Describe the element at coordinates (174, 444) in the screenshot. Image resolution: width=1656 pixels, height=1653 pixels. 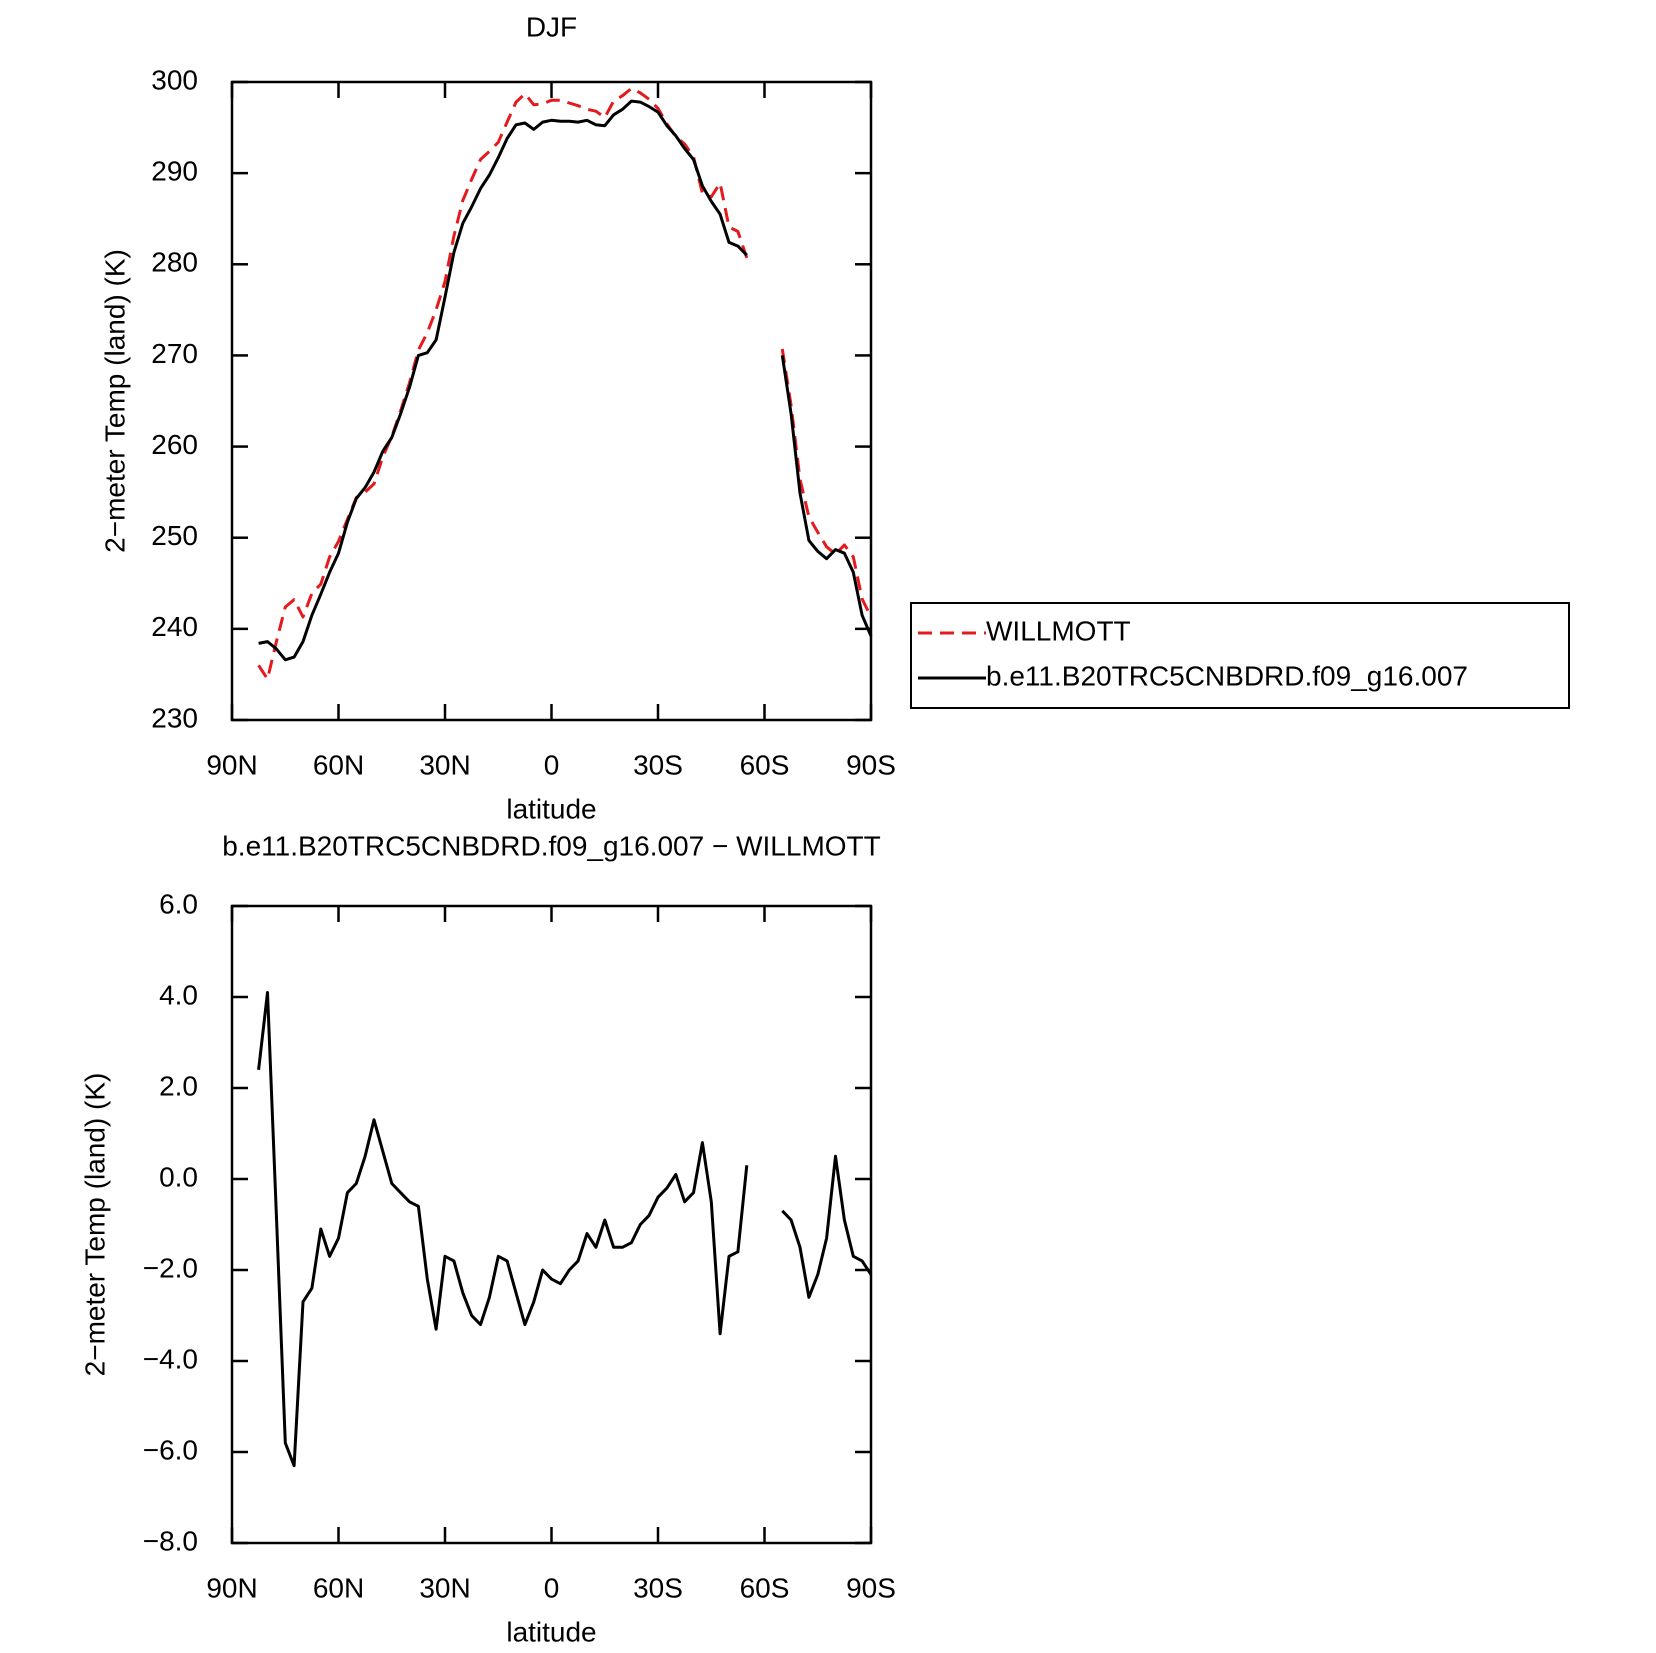
I see `y-tick-label: 260` at that location.